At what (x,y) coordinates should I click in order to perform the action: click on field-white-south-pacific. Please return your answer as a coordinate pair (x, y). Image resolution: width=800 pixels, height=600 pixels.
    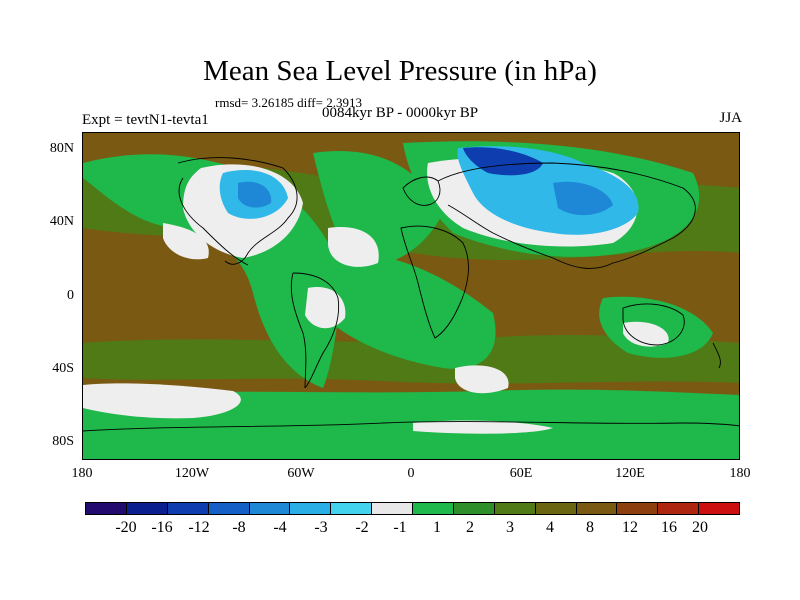
    Looking at the image, I should click on (162, 401).